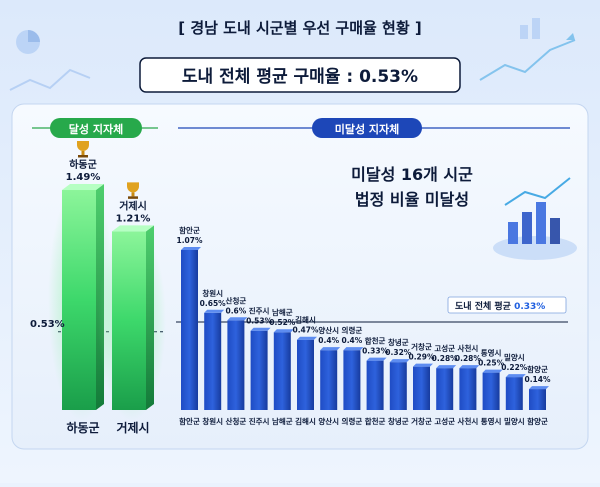 The height and width of the screenshot is (487, 600). Describe the element at coordinates (133, 218) in the screenshot. I see `bar-value-label: 1.21%` at that location.